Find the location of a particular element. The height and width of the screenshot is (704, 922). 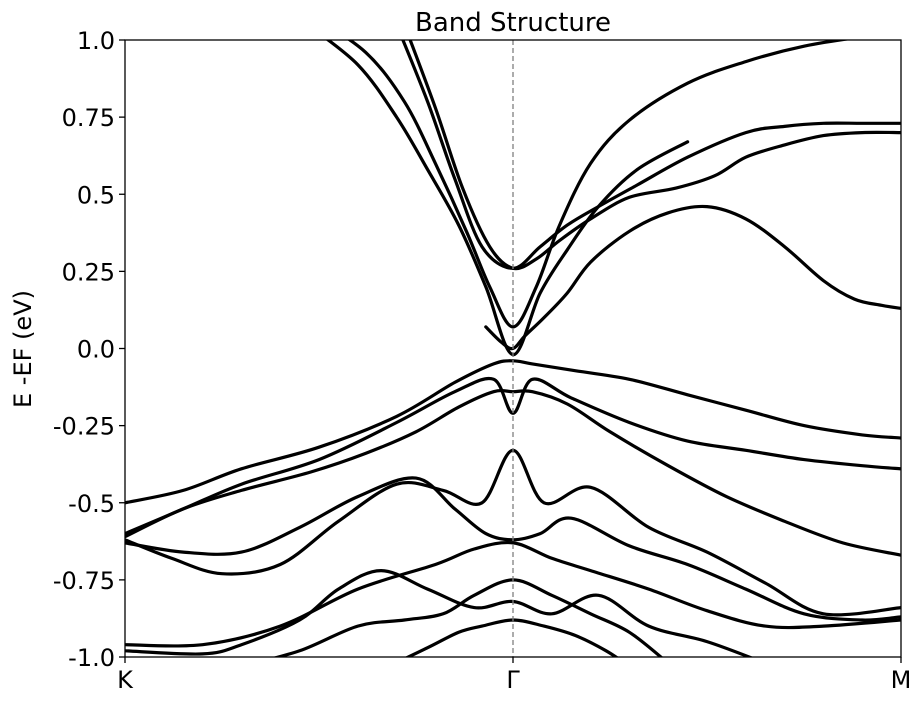

y-tick-label: -0.25 is located at coordinates (84, 427).